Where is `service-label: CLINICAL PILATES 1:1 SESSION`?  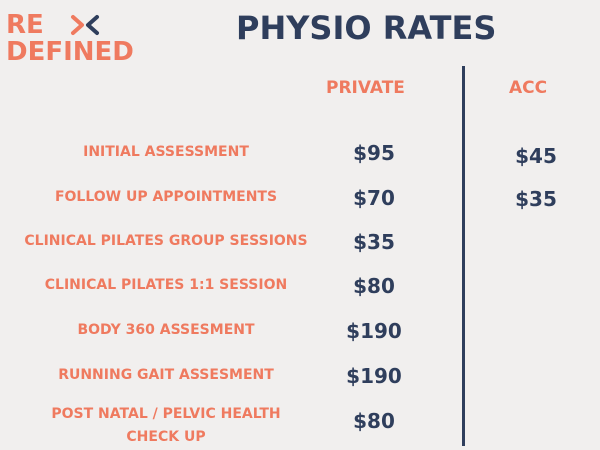
service-label: CLINICAL PILATES 1:1 SESSION is located at coordinates (166, 285).